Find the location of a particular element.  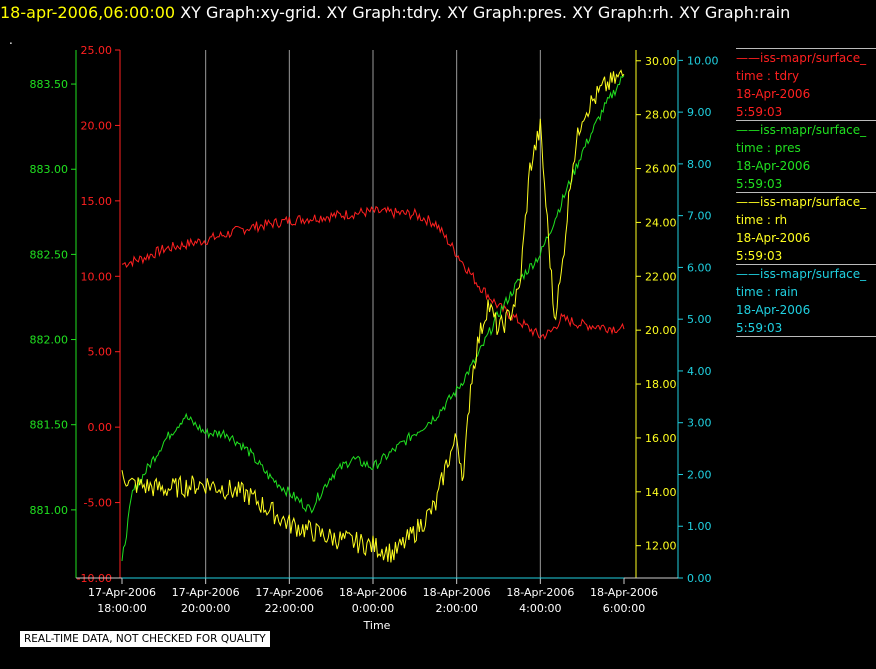

tdry-tick-label: 15.00 is located at coordinates (97, 201).